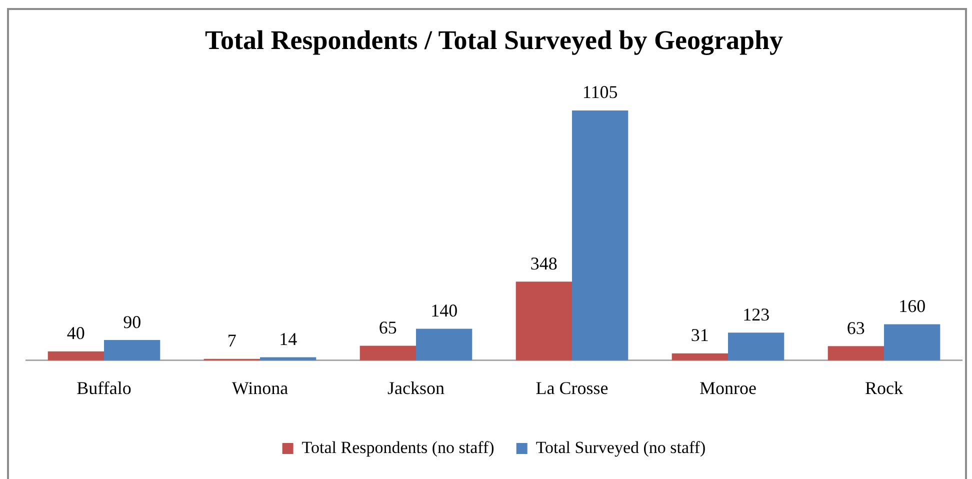  What do you see at coordinates (132, 322) in the screenshot?
I see `data-label: 90` at bounding box center [132, 322].